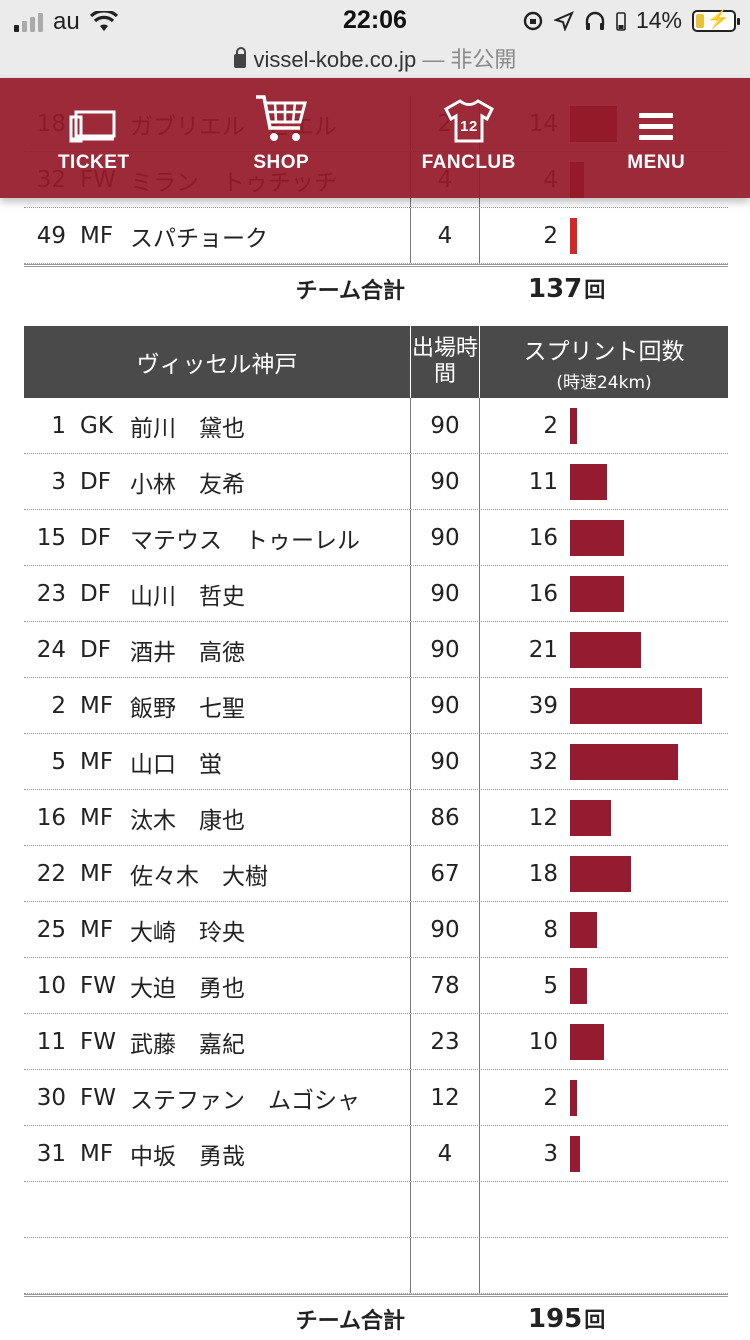 The height and width of the screenshot is (1340, 750). Describe the element at coordinates (525, 1042) in the screenshot. I see `sprint-count: 10` at that location.